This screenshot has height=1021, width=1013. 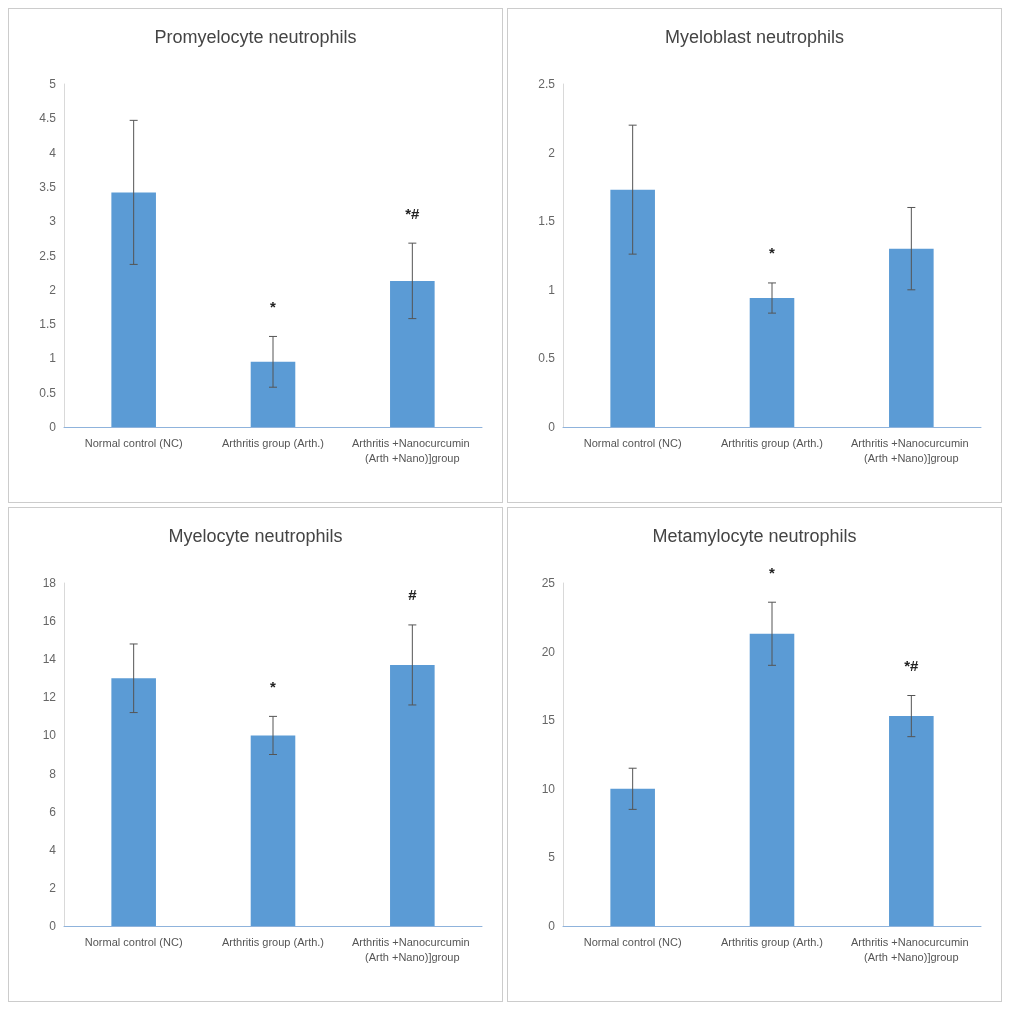 What do you see at coordinates (255, 536) in the screenshot?
I see `chart-title: Myelocyte neutrophils` at bounding box center [255, 536].